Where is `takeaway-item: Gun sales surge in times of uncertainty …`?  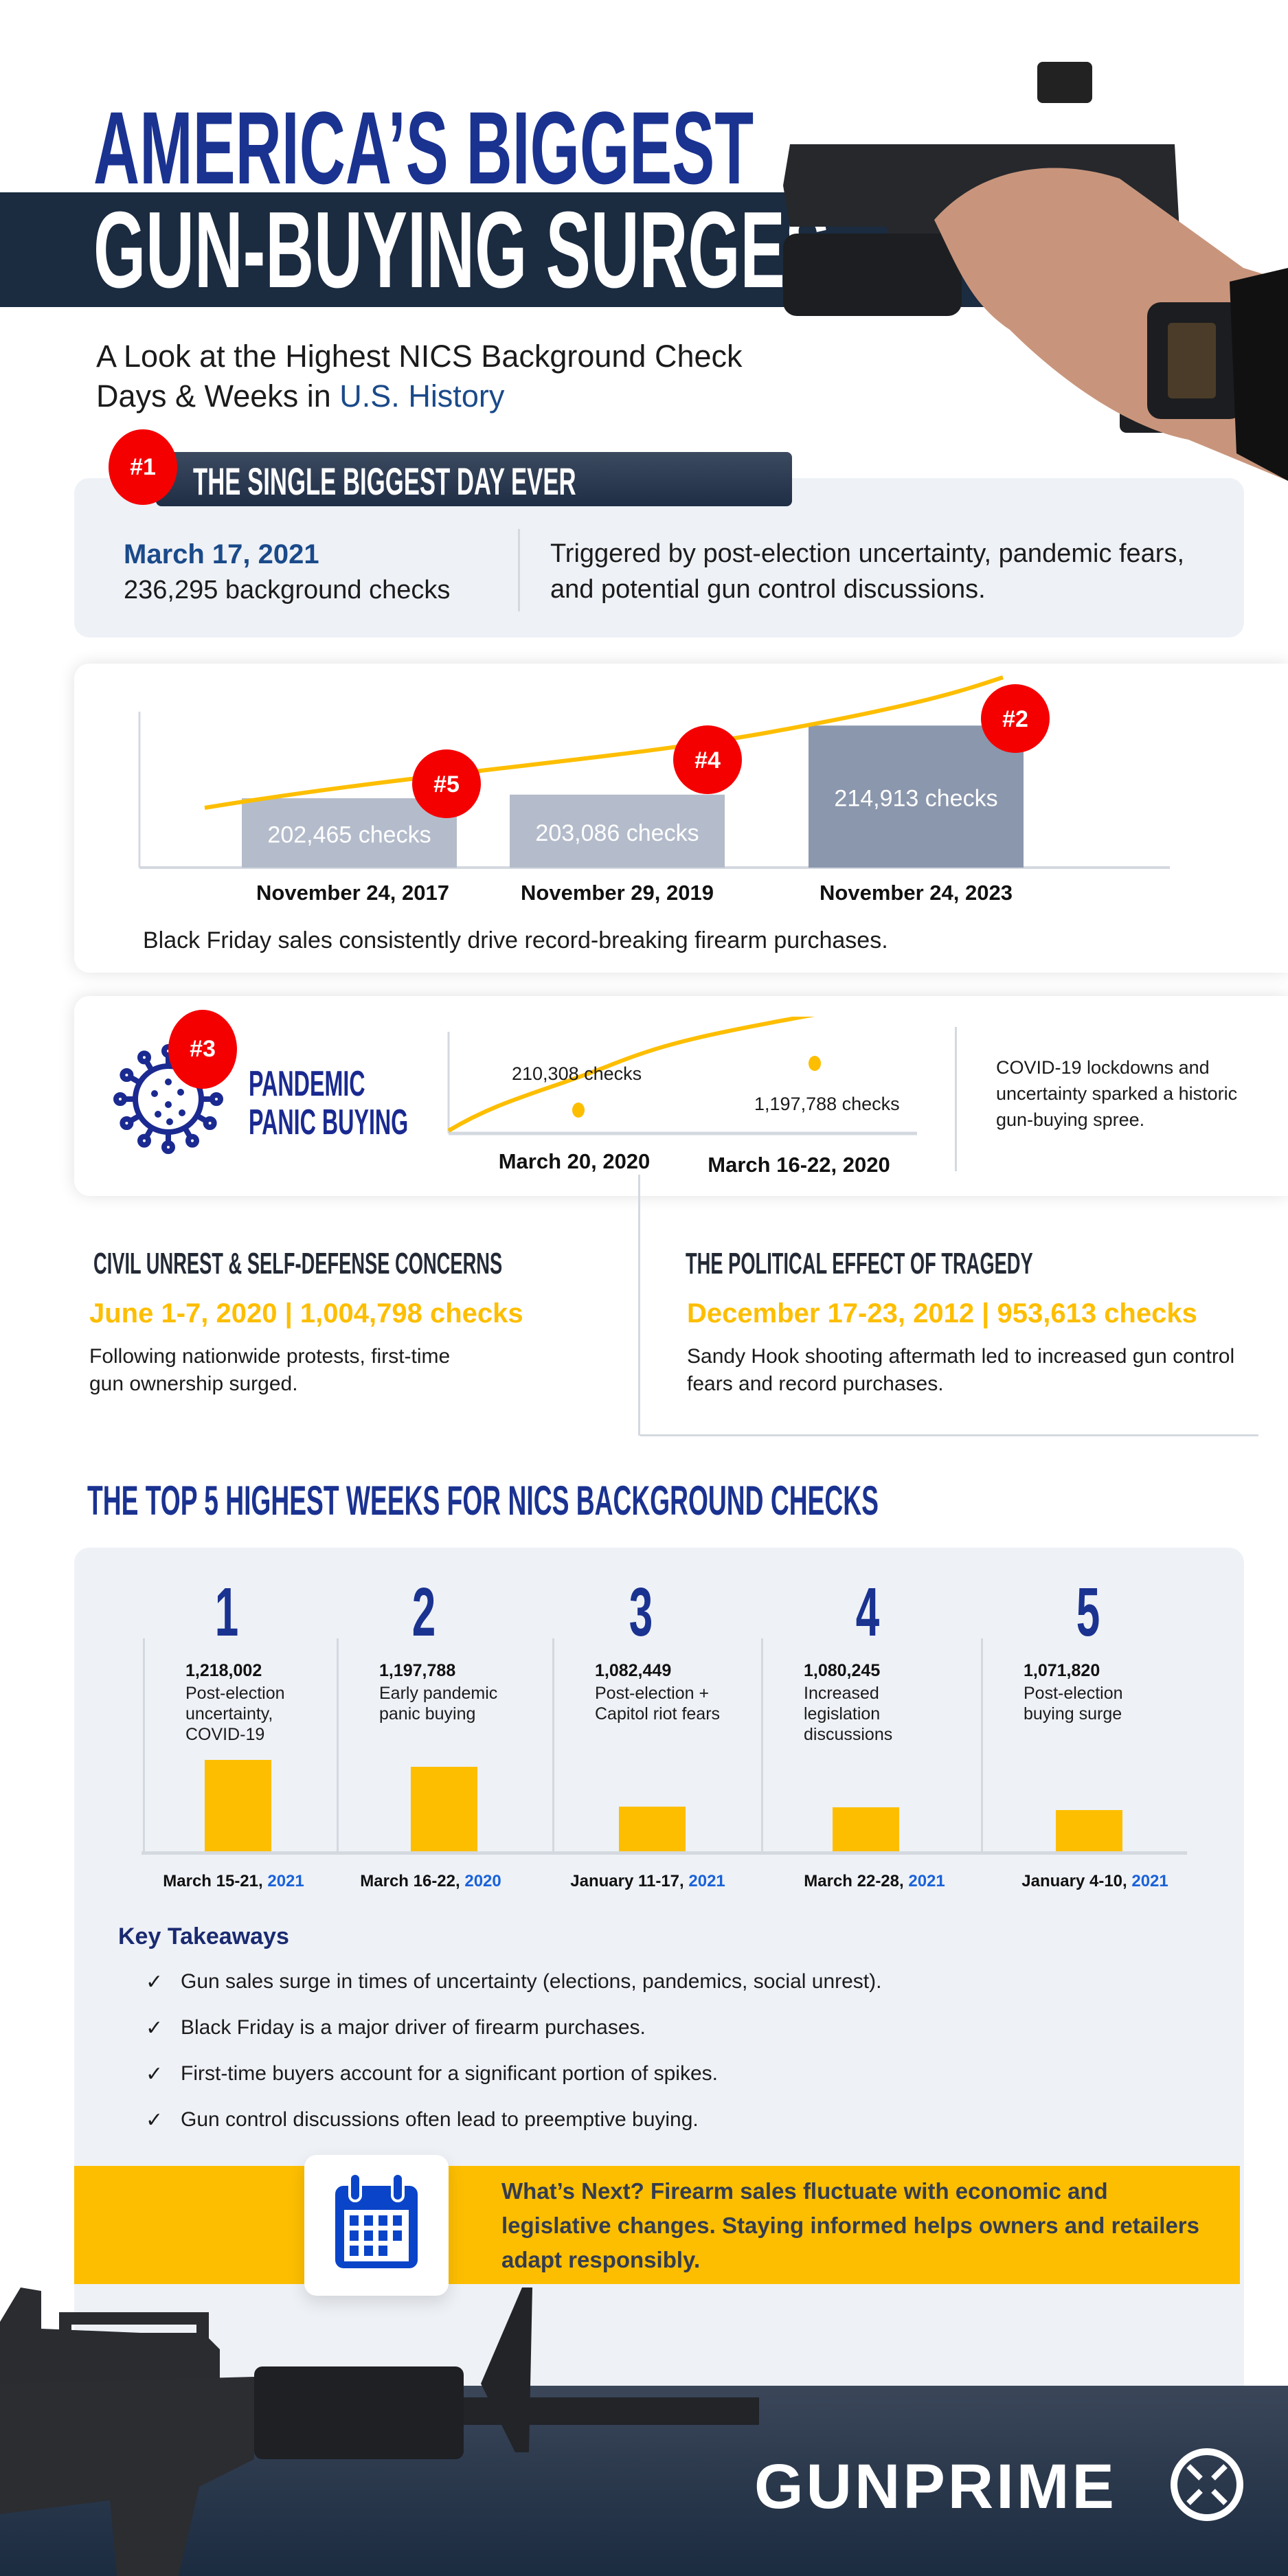 takeaway-item: Gun sales surge in times of uncertainty … is located at coordinates (531, 1981).